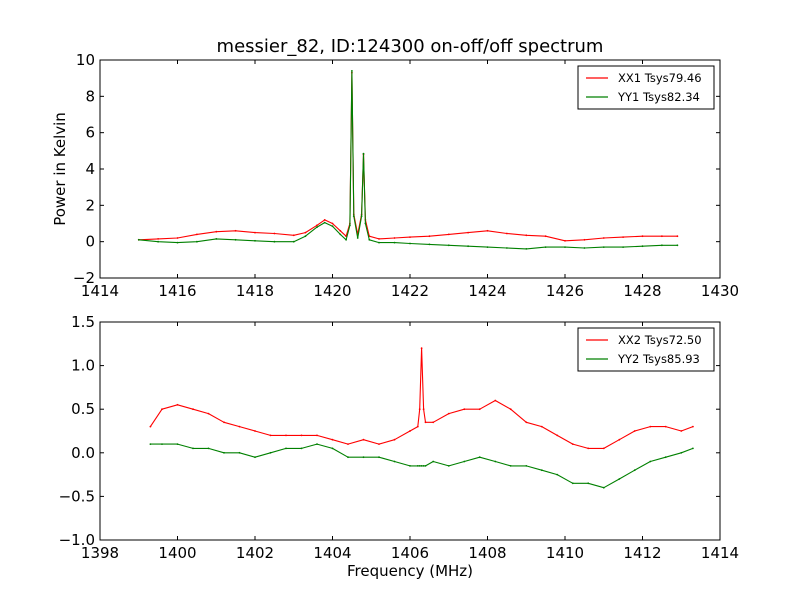  What do you see at coordinates (60, 169) in the screenshot?
I see `top-y-axis-label: Power in Kelvin` at bounding box center [60, 169].